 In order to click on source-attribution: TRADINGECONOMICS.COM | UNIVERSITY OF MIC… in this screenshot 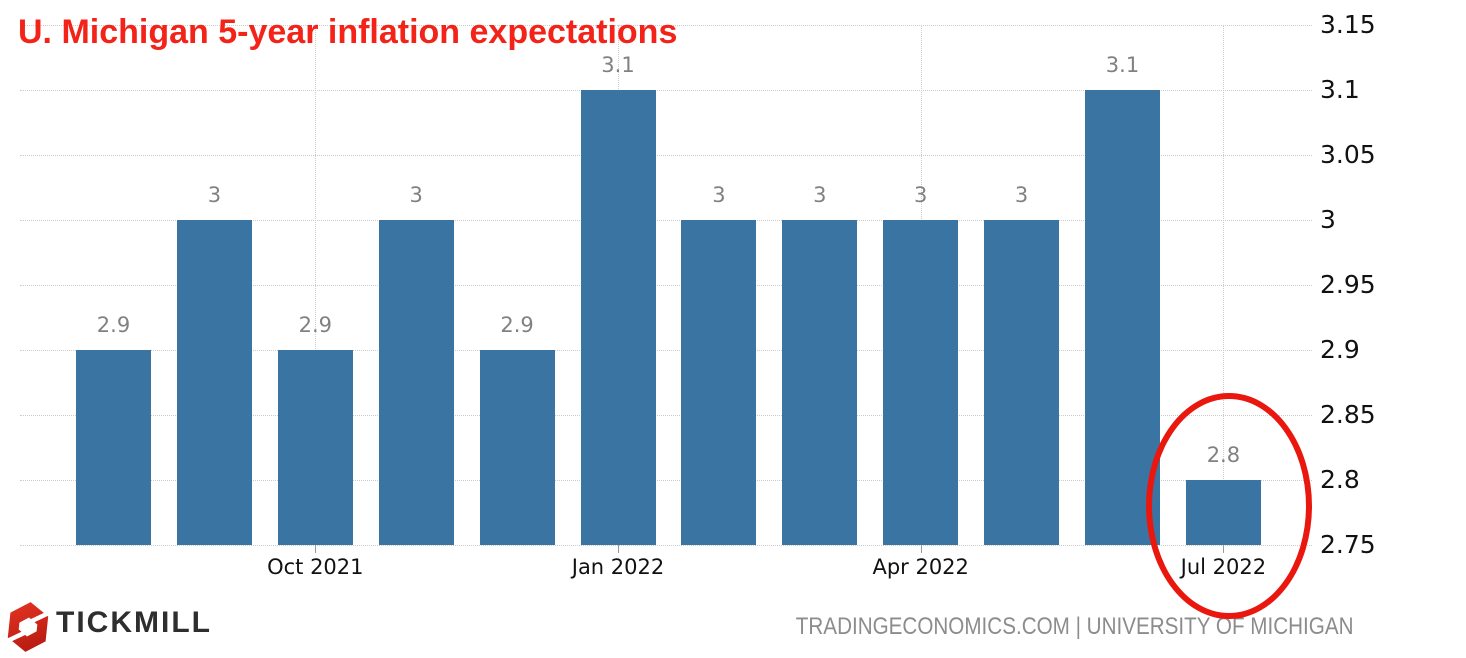, I will do `click(1074, 626)`.